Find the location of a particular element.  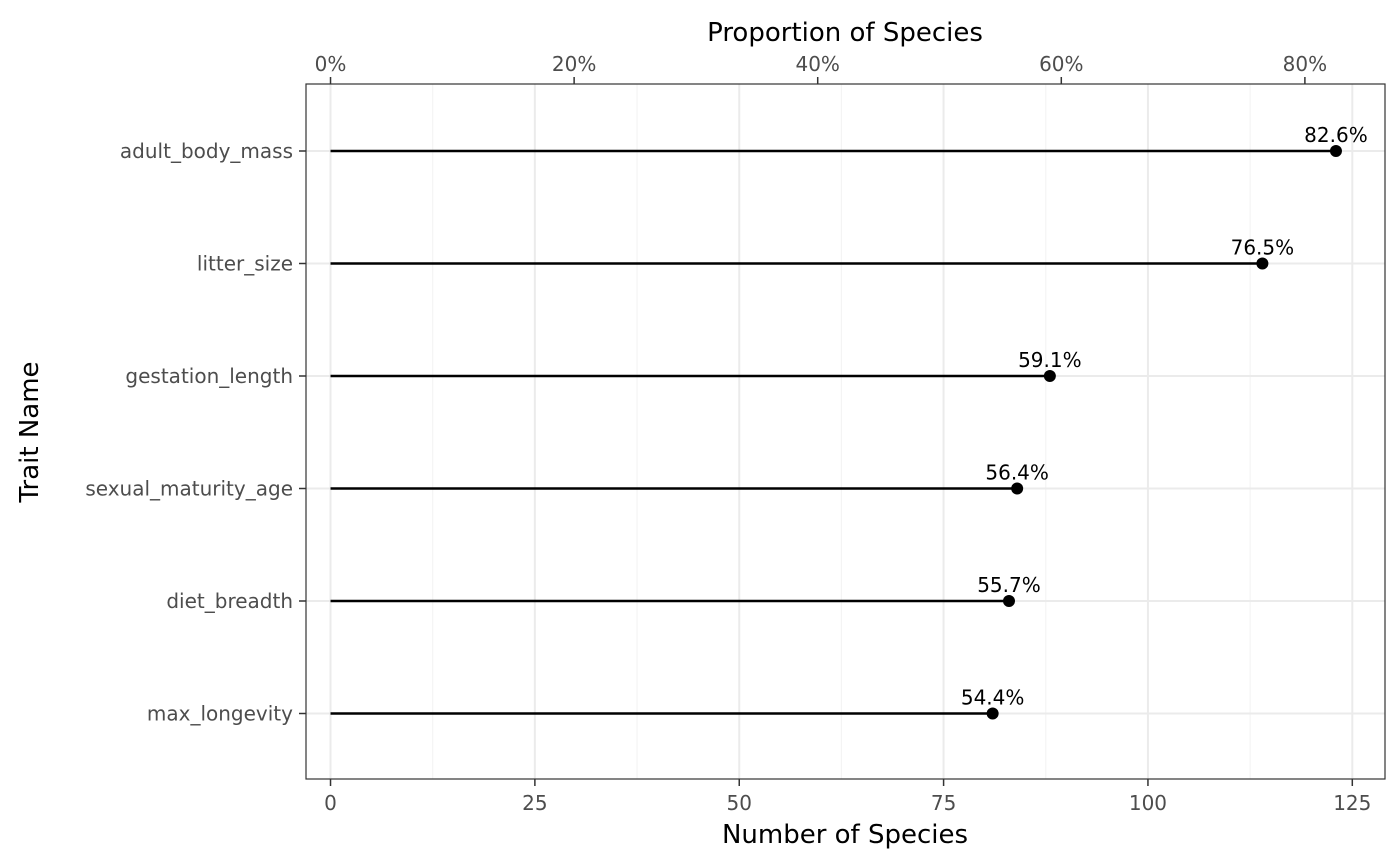

x-axis-tick-label: 75 is located at coordinates (943, 803).